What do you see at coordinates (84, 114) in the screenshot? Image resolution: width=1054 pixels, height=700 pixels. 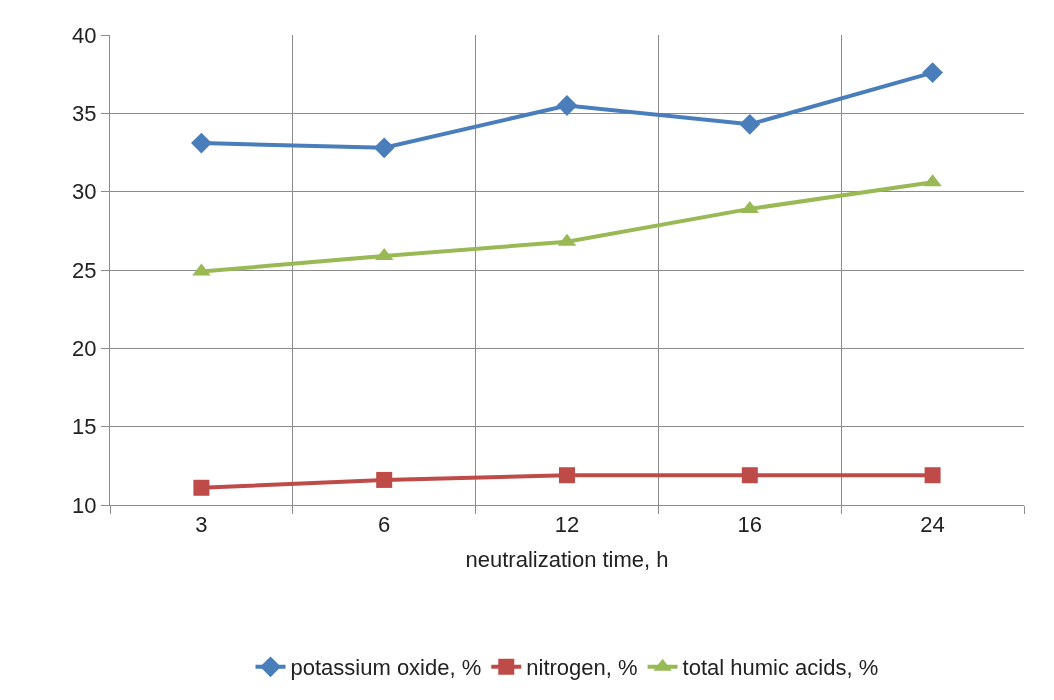 I see `y-tick-label: 35` at bounding box center [84, 114].